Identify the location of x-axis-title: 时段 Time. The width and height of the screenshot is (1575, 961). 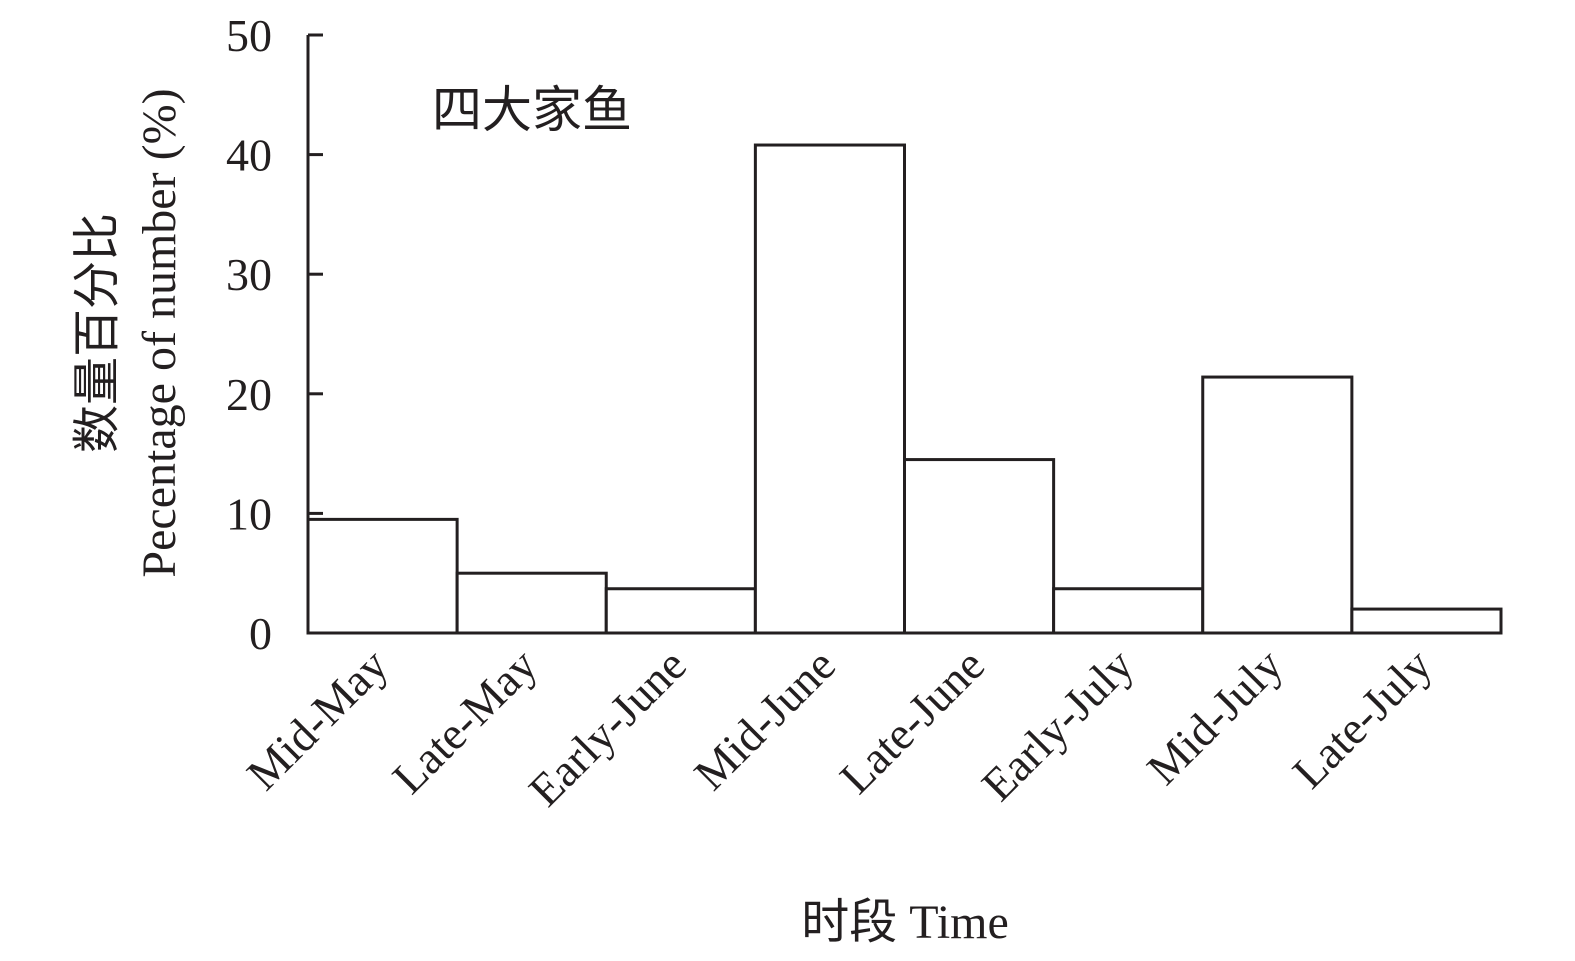
(905, 922).